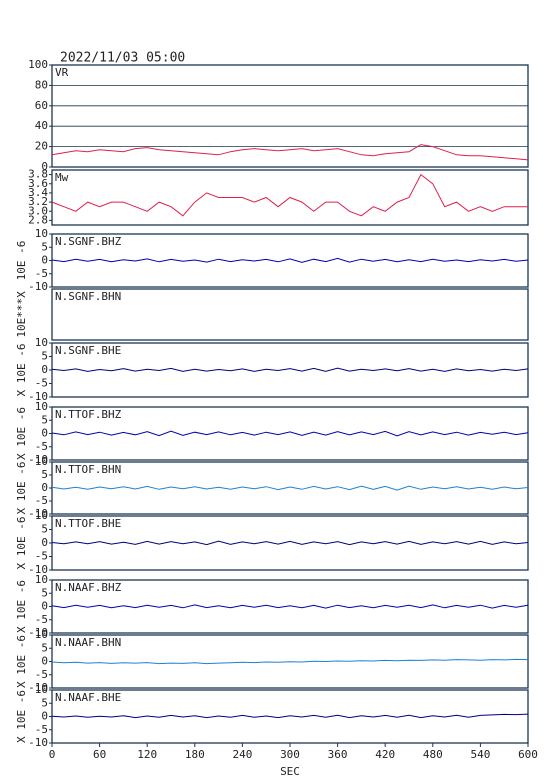 This screenshot has height=781, width=554. What do you see at coordinates (41, 125) in the screenshot?
I see `y-tick-label: 40` at bounding box center [41, 125].